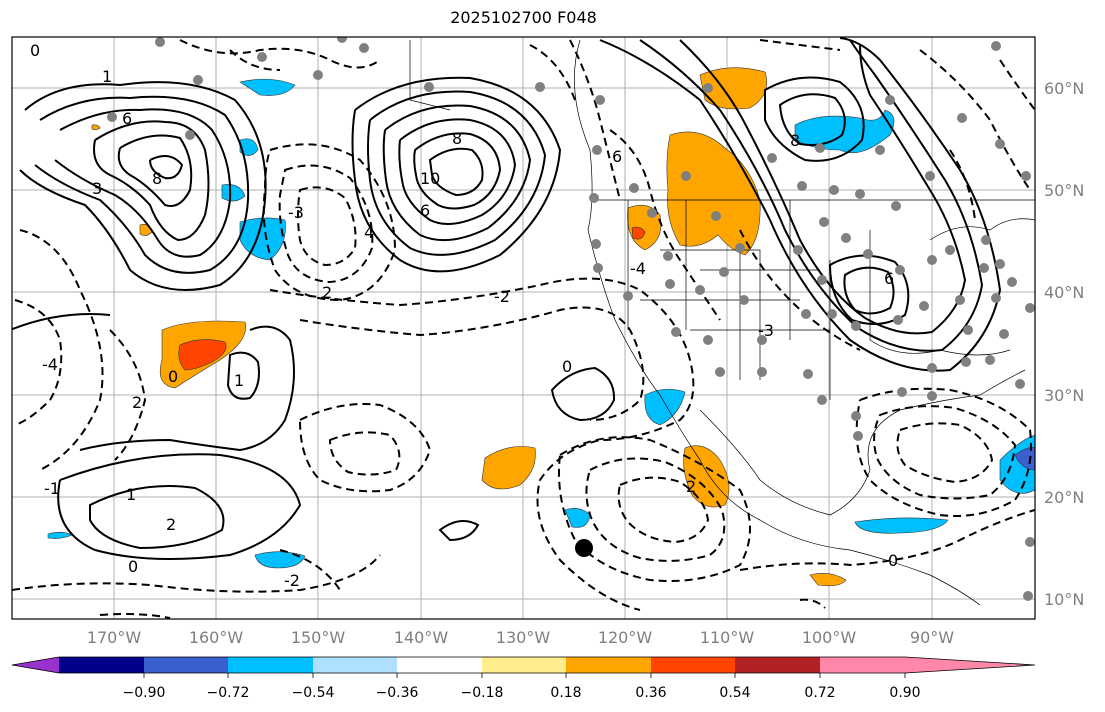  I want to click on colorbar-tick: 0.54, so click(734, 693).